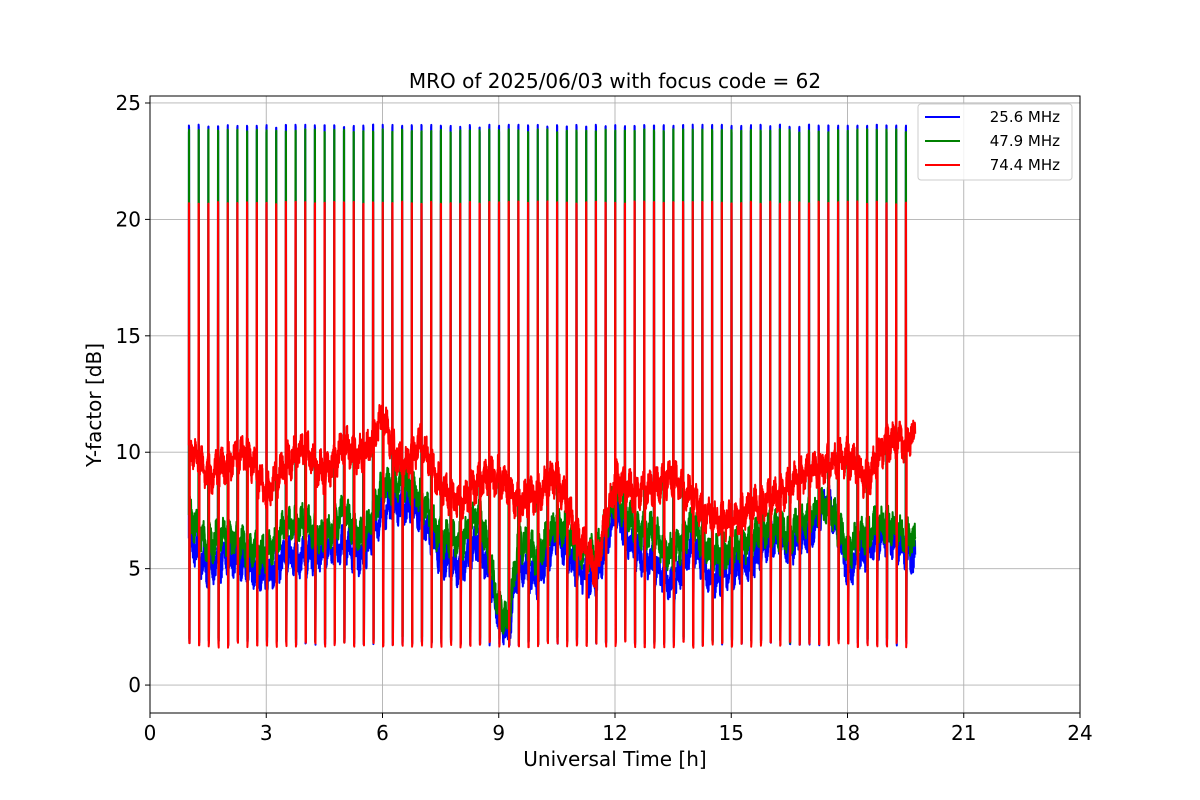 The height and width of the screenshot is (800, 1200). What do you see at coordinates (614, 733) in the screenshot?
I see `x-tick-label: 12` at bounding box center [614, 733].